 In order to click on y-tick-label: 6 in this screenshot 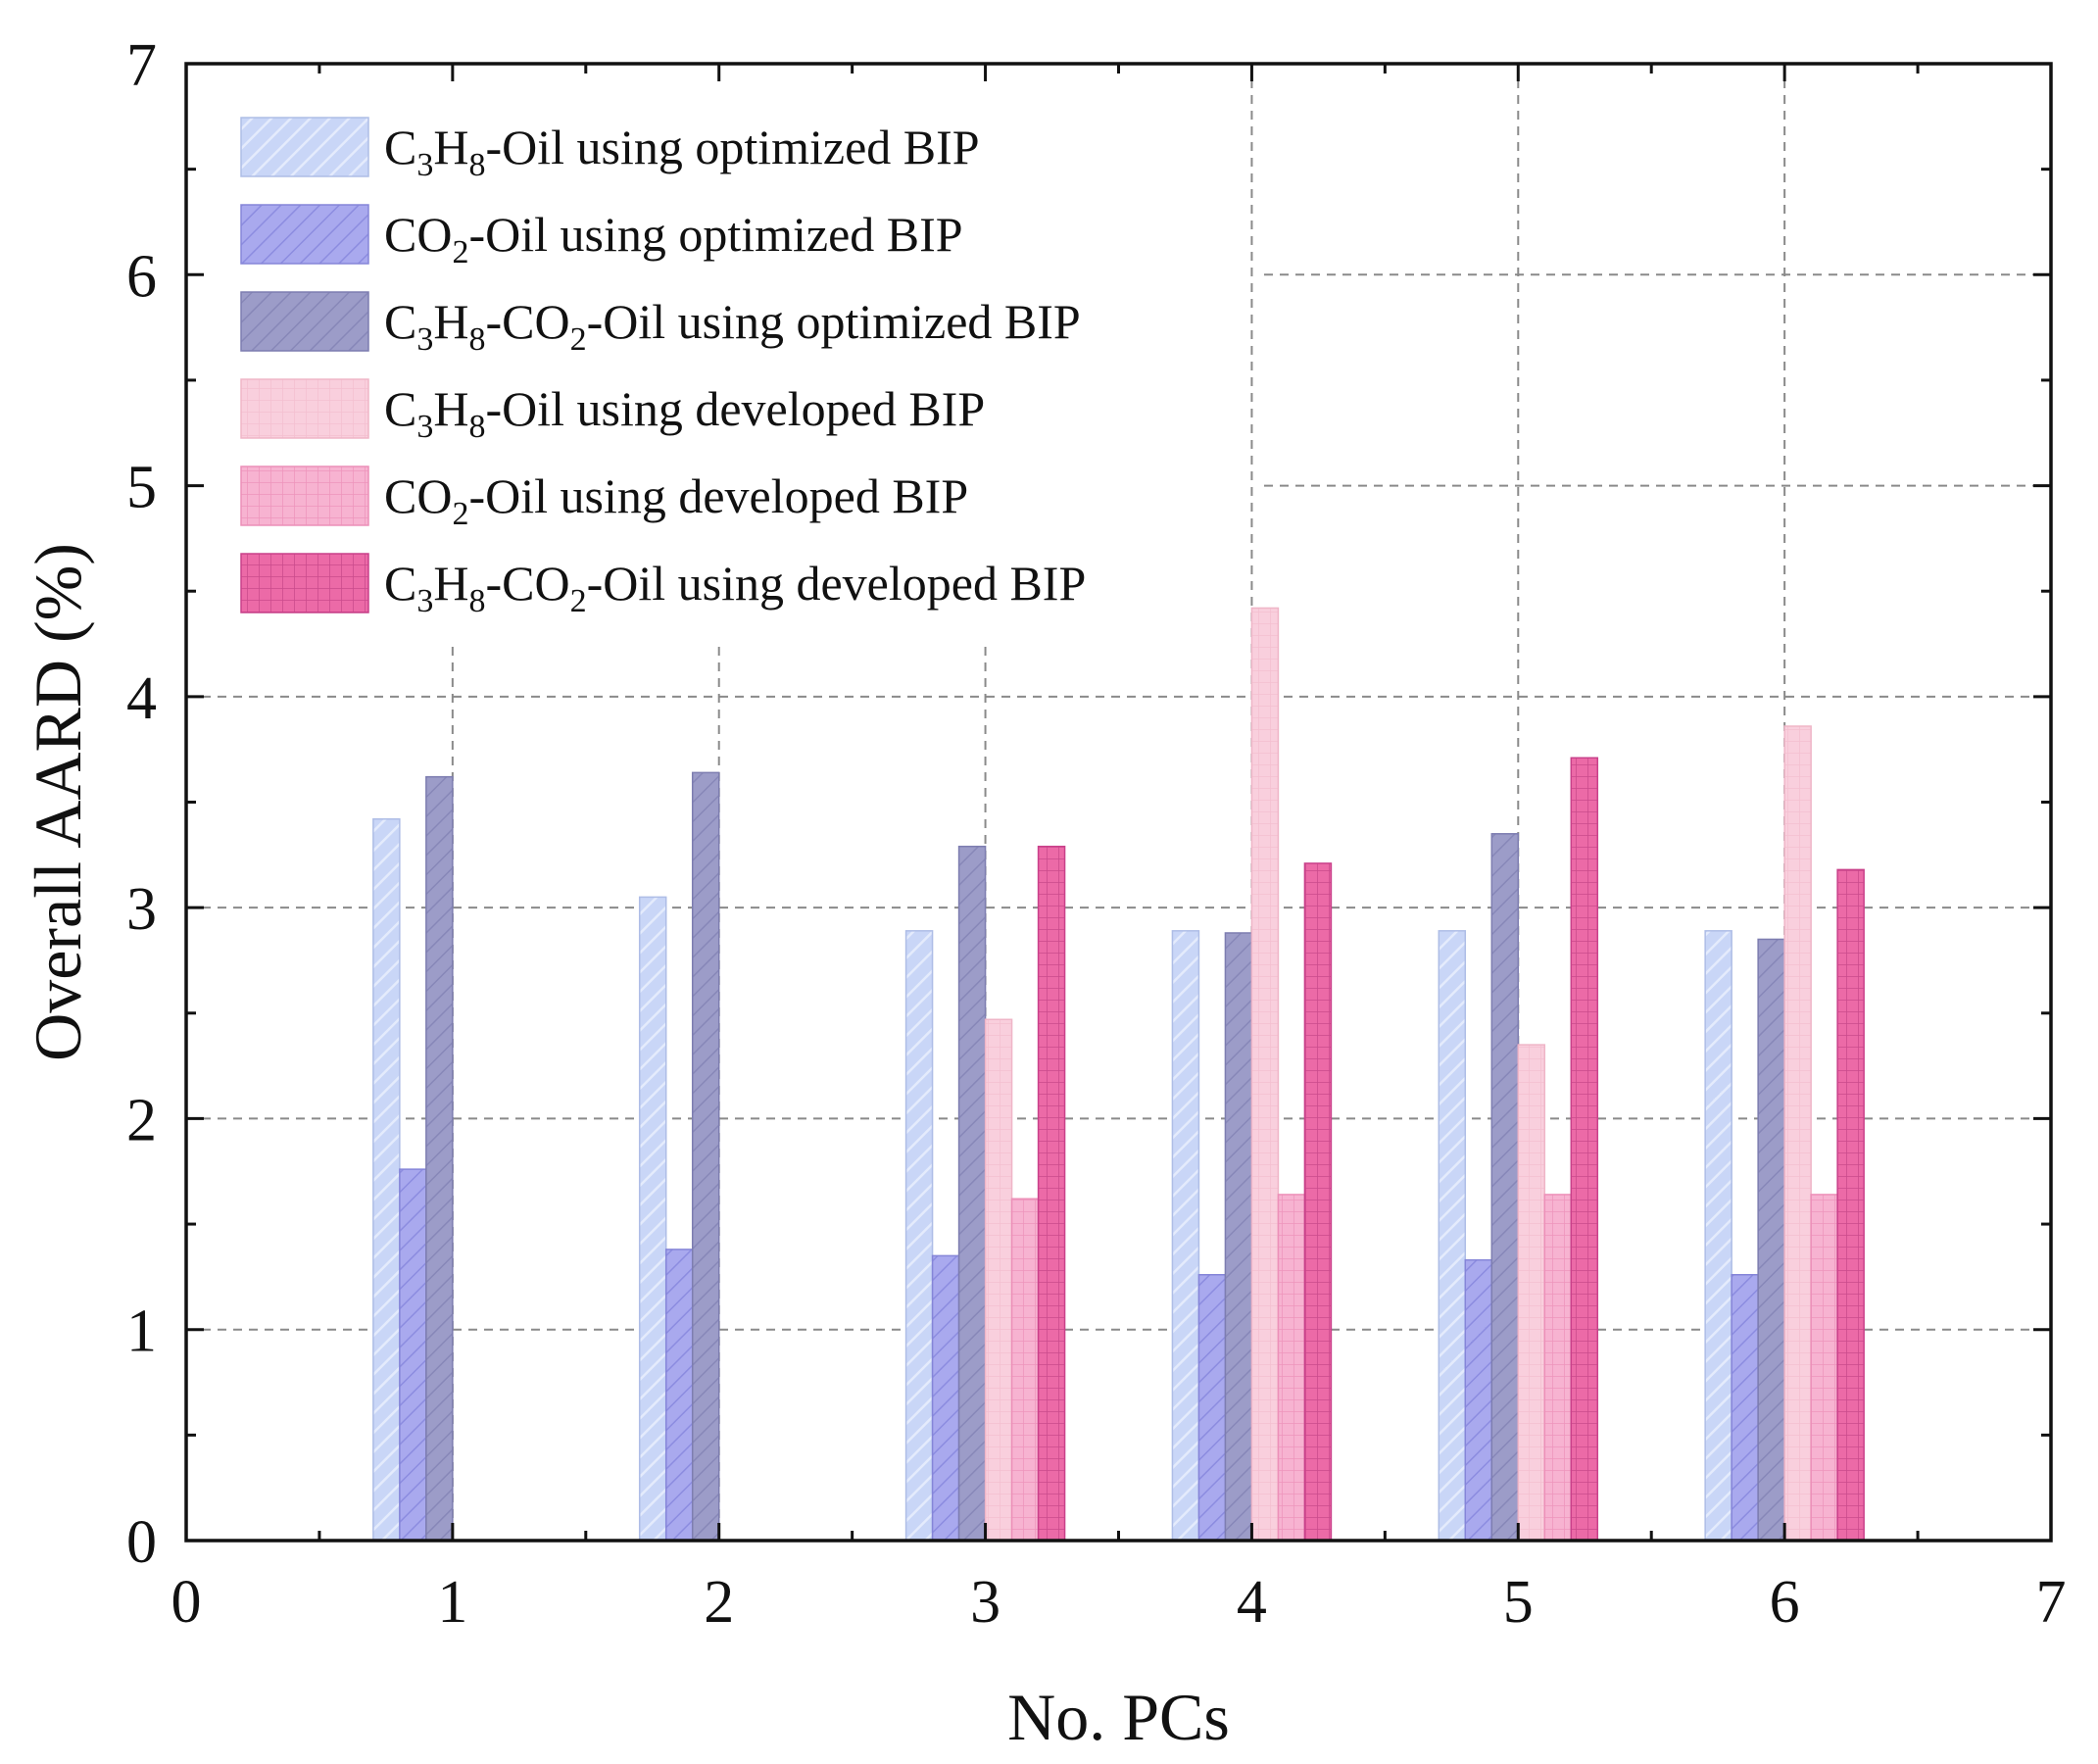, I will do `click(141, 276)`.